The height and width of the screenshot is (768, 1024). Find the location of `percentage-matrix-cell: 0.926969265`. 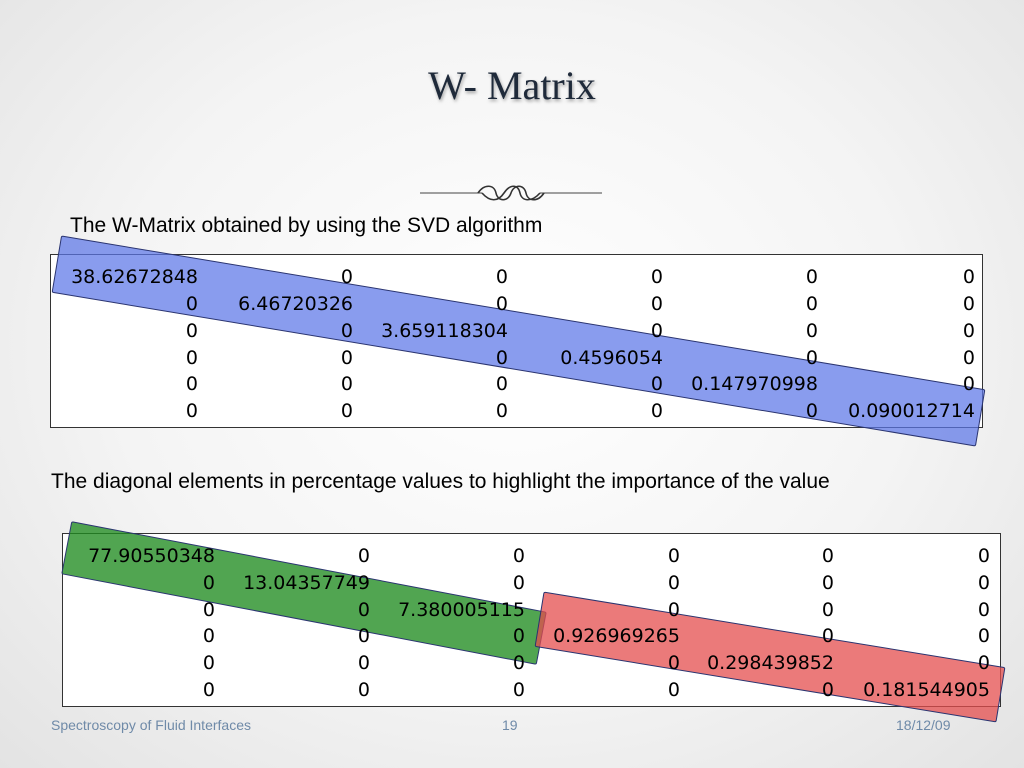

percentage-matrix-cell: 0.926969265 is located at coordinates (616, 636).